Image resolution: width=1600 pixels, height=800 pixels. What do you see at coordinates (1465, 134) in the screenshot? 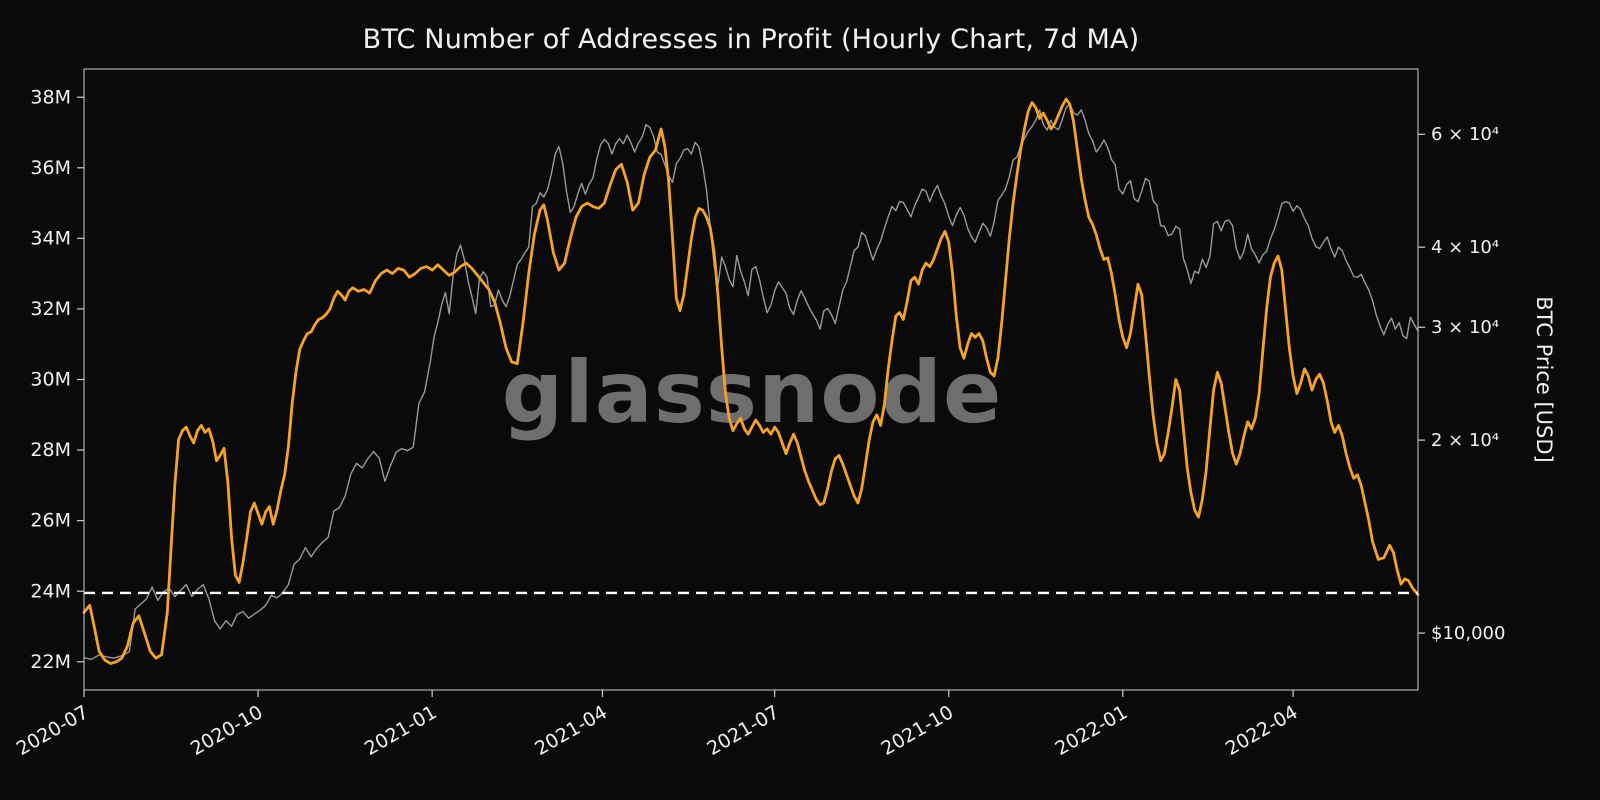
I see `right-axis-tick-label: 6 × 10⁴` at bounding box center [1465, 134].